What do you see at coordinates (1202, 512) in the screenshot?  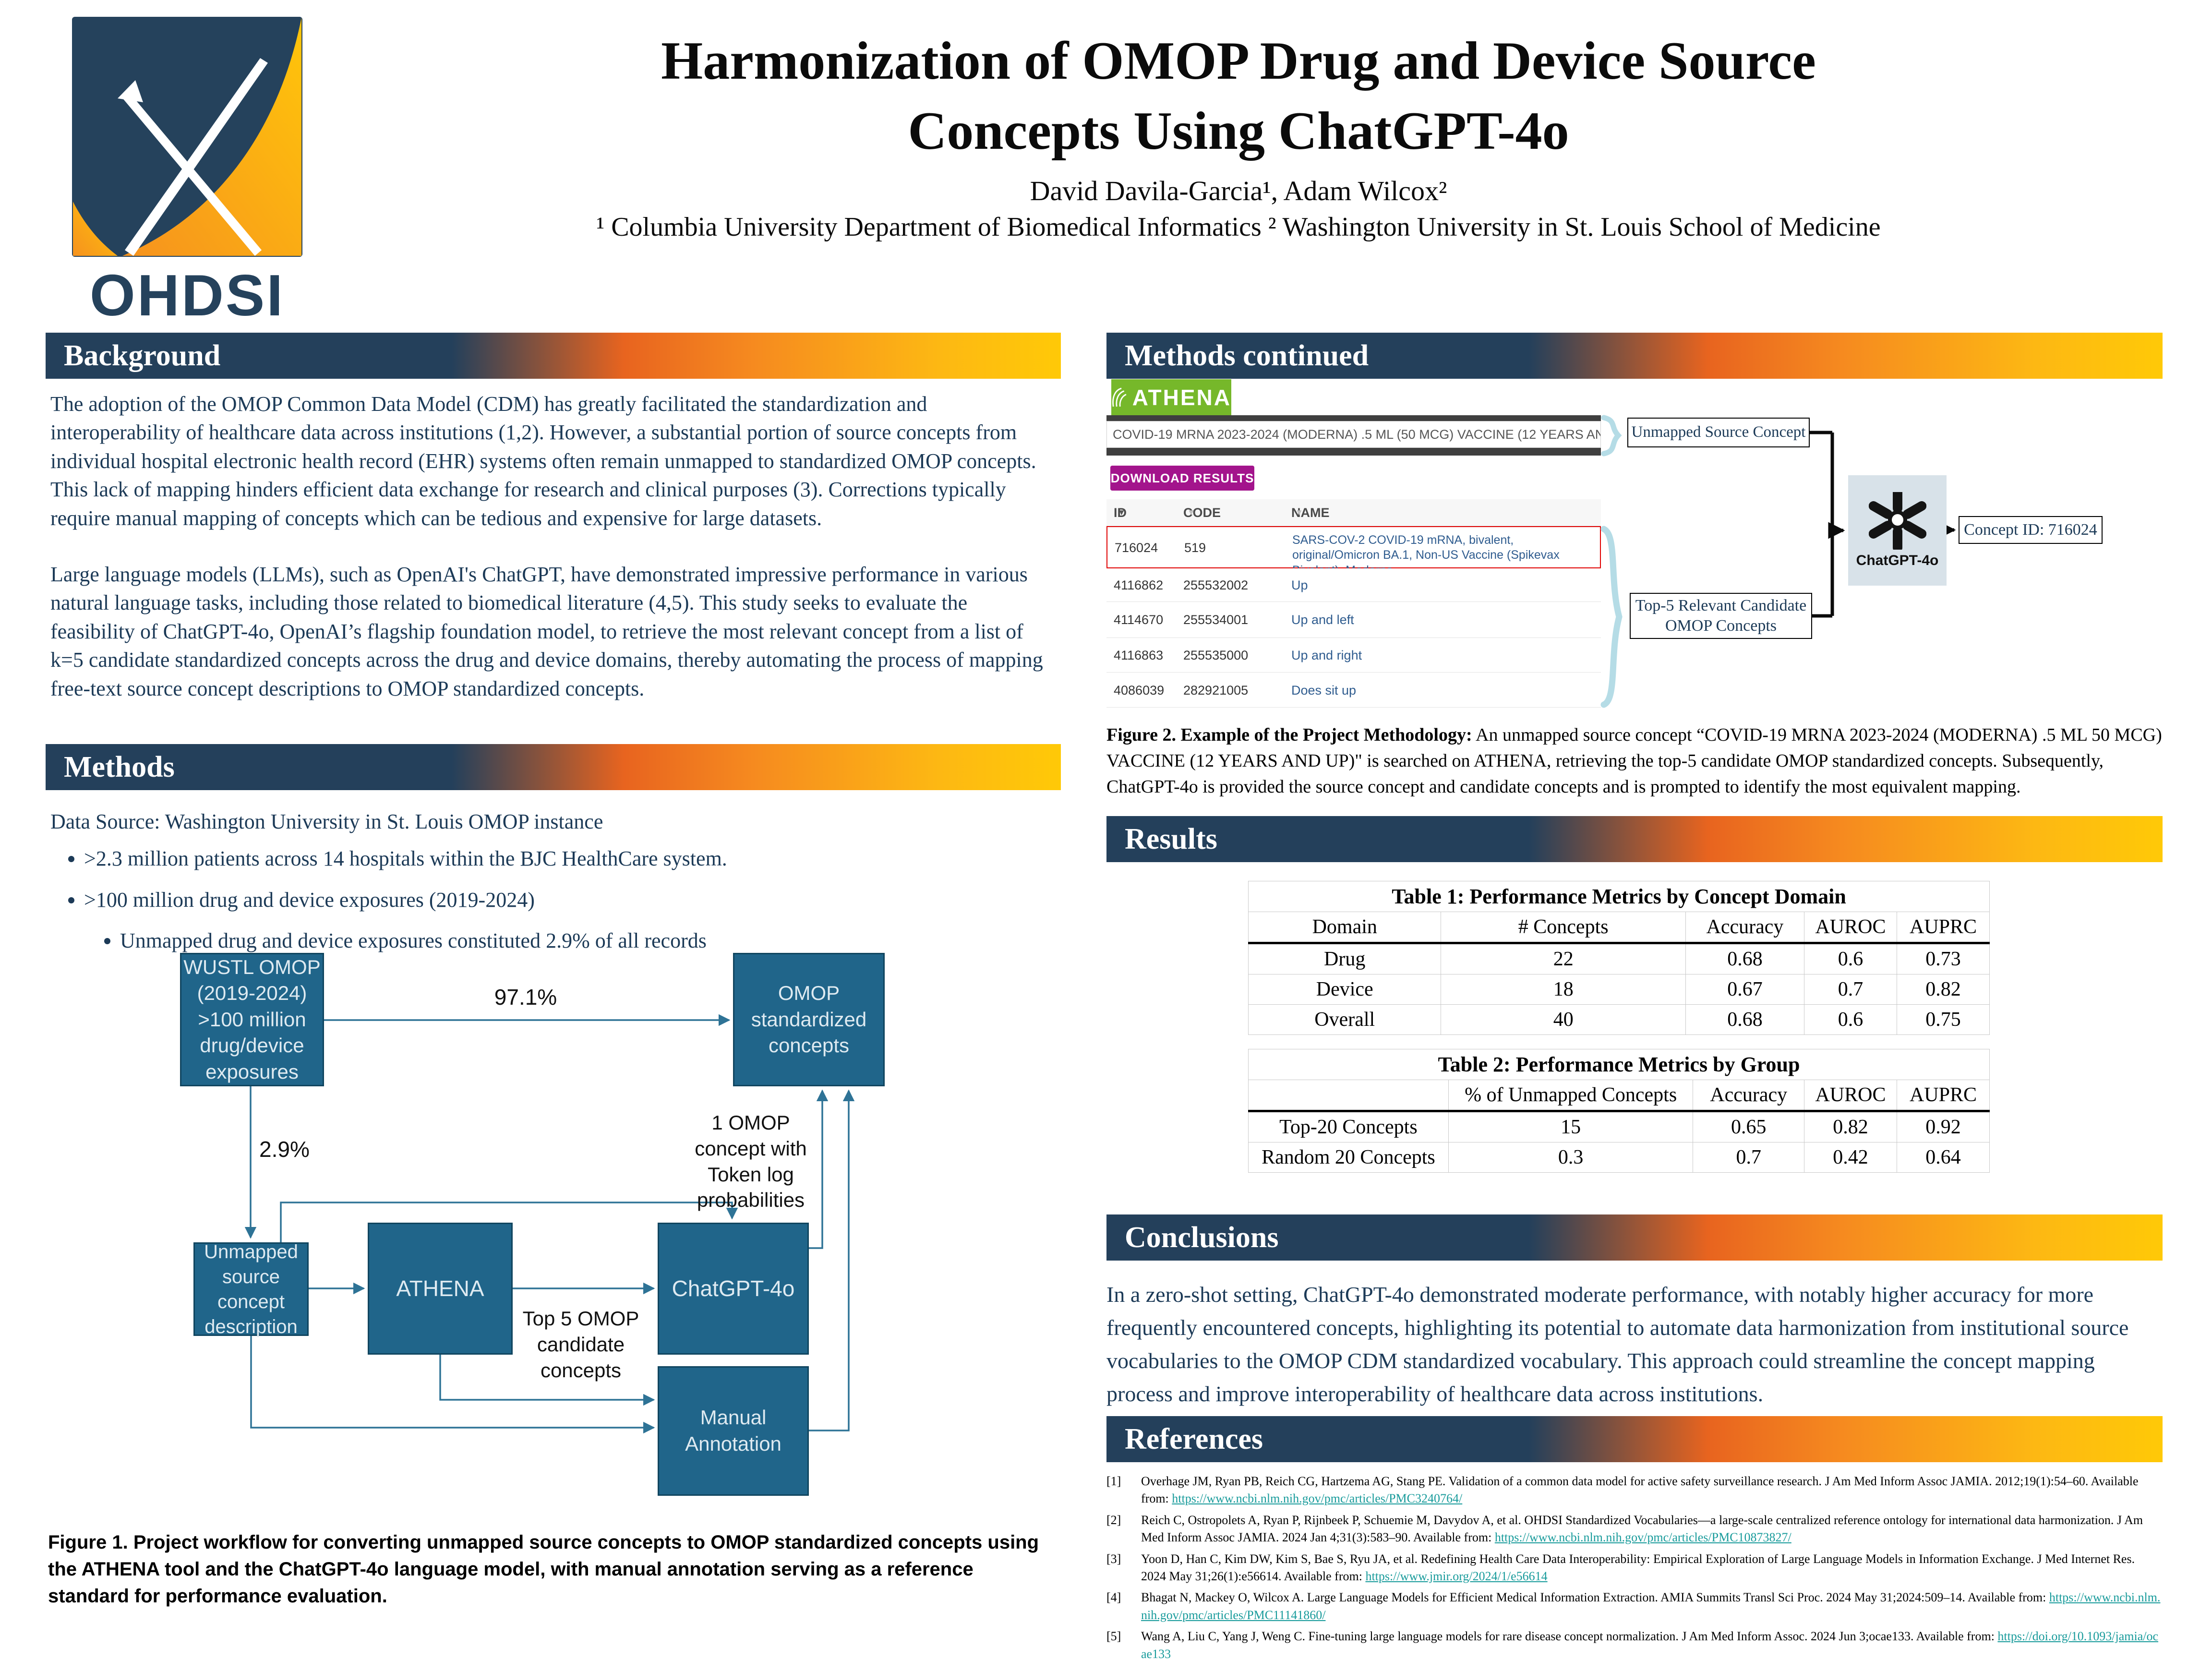 I see `column-code-label: CODE` at bounding box center [1202, 512].